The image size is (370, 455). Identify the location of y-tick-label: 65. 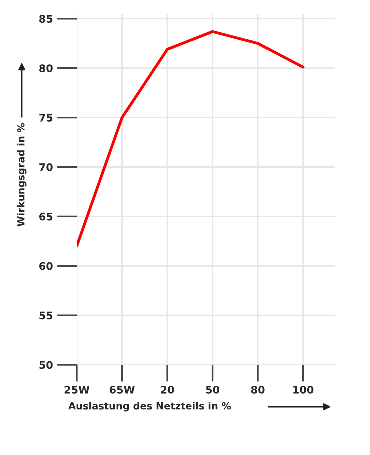
(46, 216).